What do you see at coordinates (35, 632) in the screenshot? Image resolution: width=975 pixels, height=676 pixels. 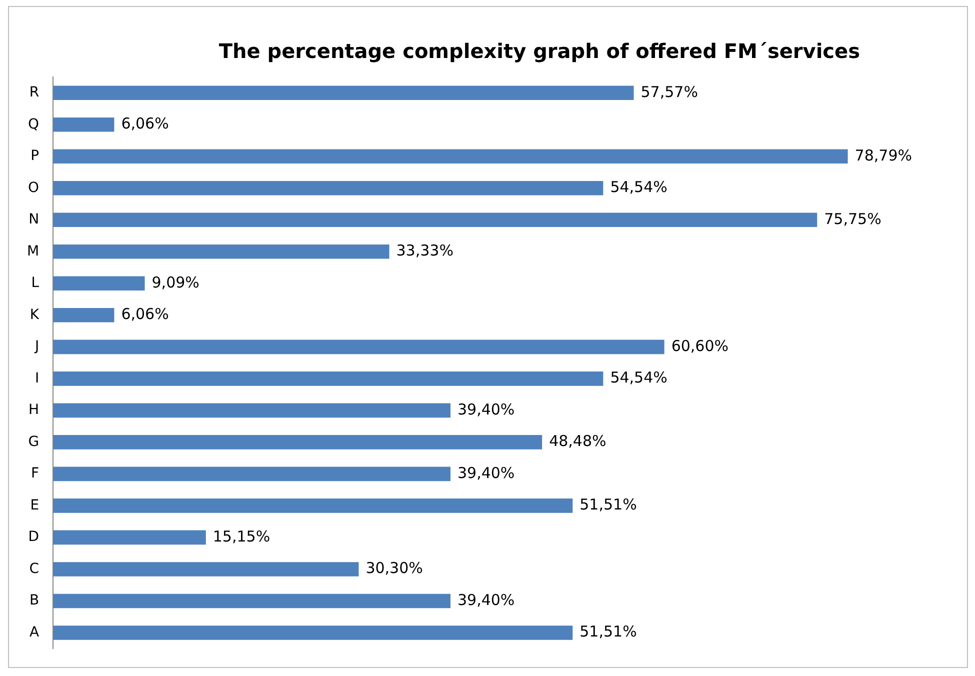 I see `y-tick-label: A` at bounding box center [35, 632].